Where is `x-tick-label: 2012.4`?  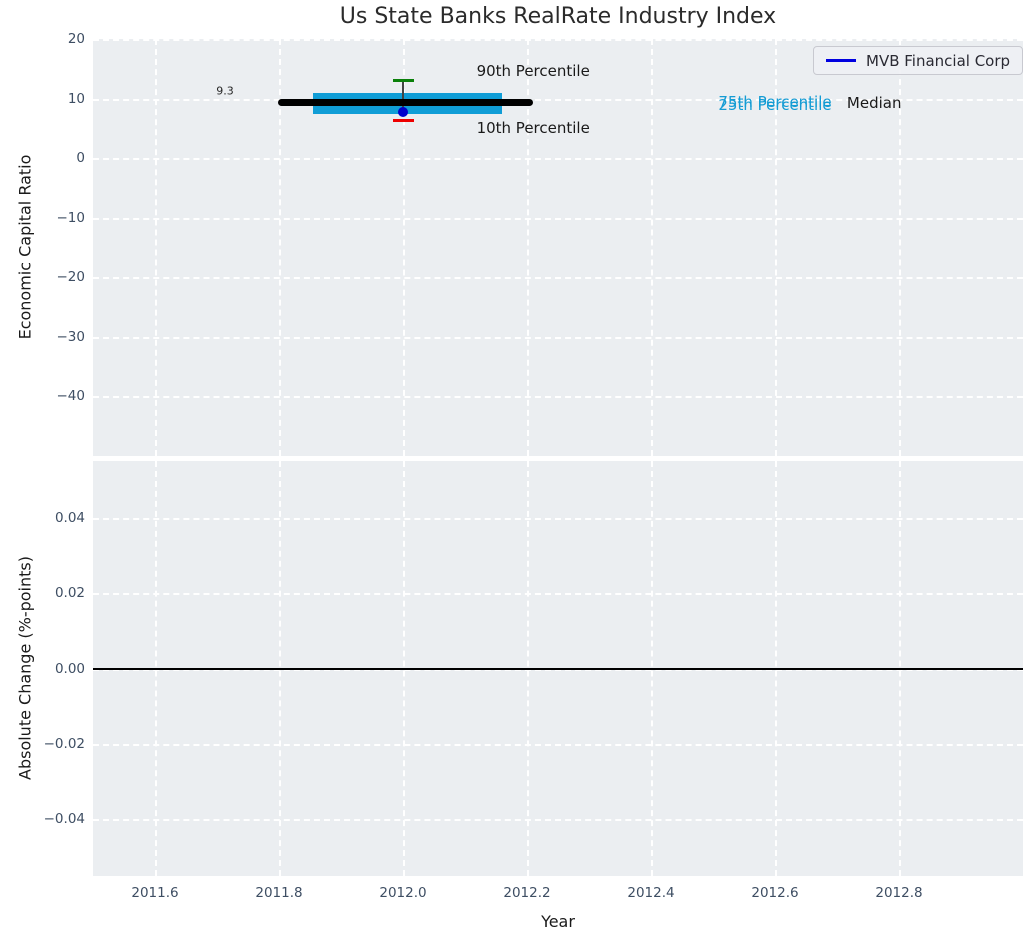 x-tick-label: 2012.4 is located at coordinates (651, 893).